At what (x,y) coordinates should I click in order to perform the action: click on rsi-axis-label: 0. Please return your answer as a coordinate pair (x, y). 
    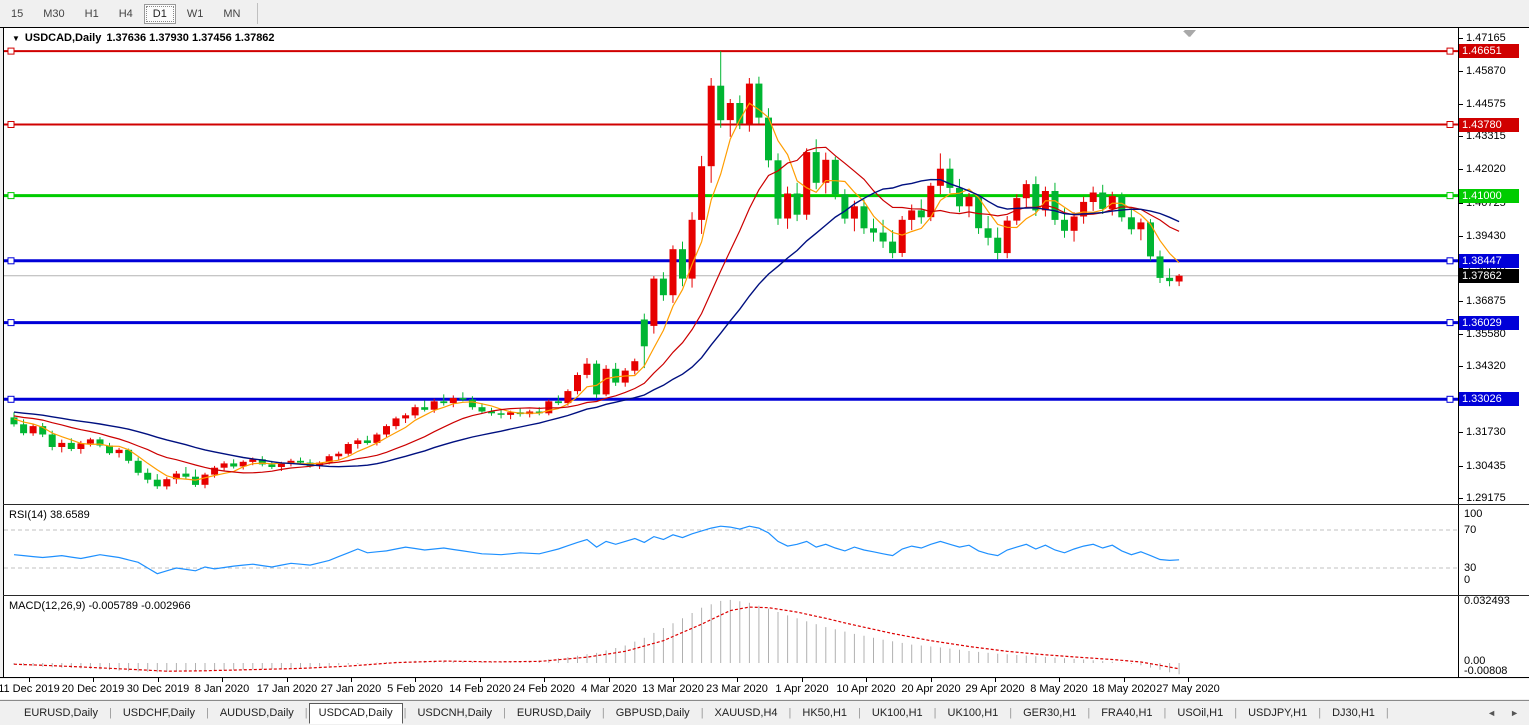
    Looking at the image, I should click on (1467, 580).